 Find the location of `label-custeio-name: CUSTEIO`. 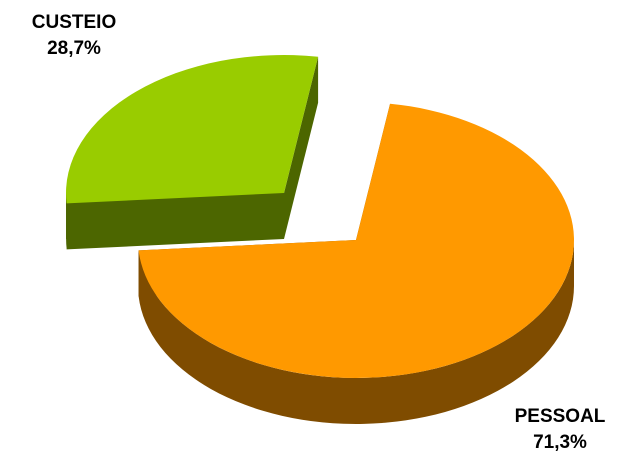

label-custeio-name: CUSTEIO is located at coordinates (74, 22).